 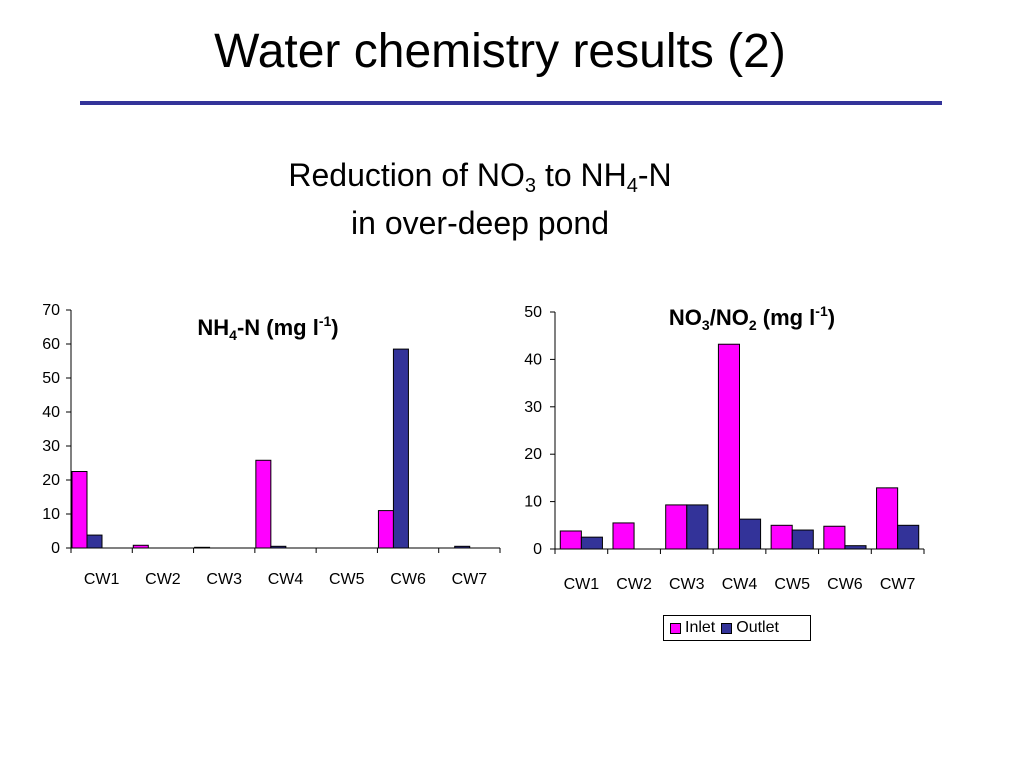 What do you see at coordinates (480, 223) in the screenshot?
I see `subtitle-line-2: in over-deep pond` at bounding box center [480, 223].